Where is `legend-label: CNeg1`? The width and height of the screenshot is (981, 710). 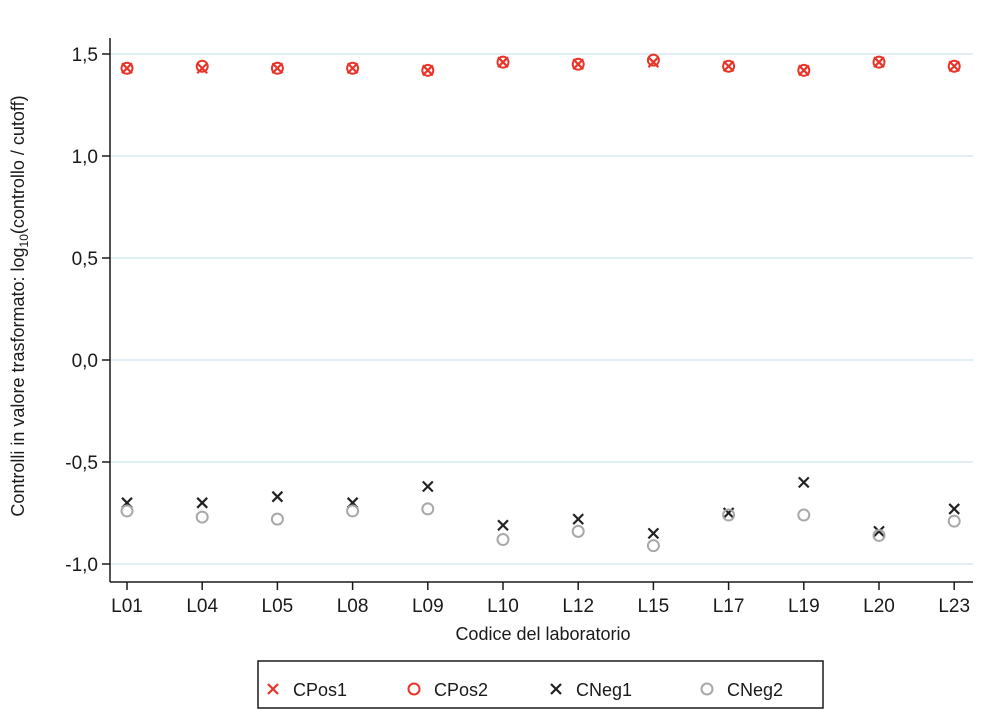 legend-label: CNeg1 is located at coordinates (604, 690).